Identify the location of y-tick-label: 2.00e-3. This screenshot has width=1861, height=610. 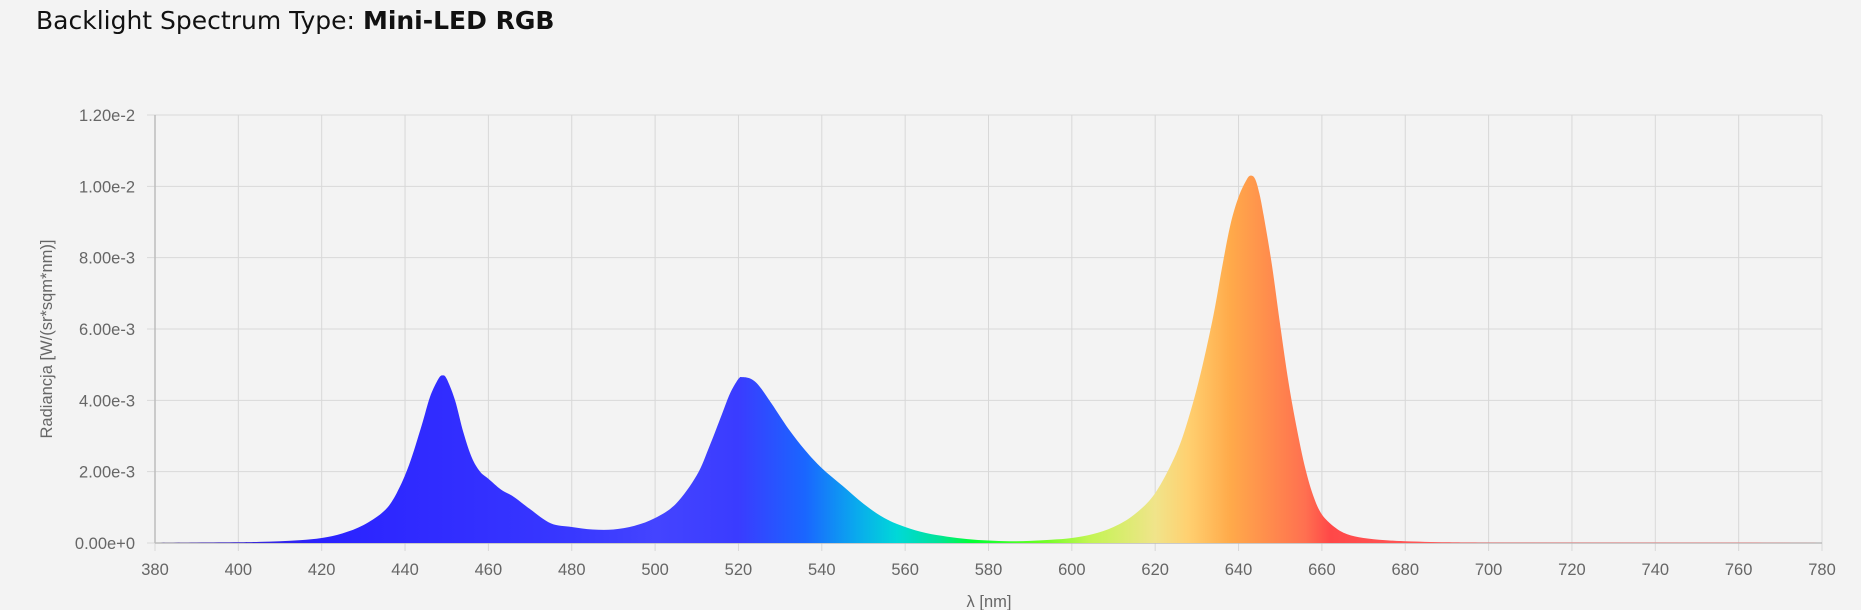
(107, 473).